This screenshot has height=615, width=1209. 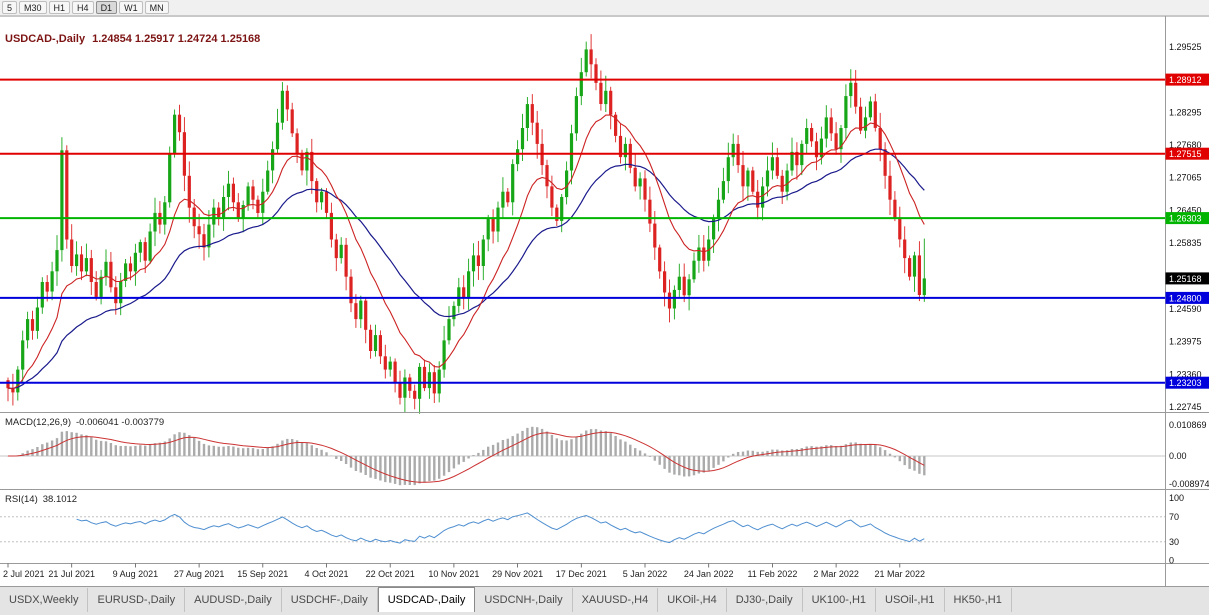 I want to click on svg-text: 1.26450, so click(x=1185, y=210).